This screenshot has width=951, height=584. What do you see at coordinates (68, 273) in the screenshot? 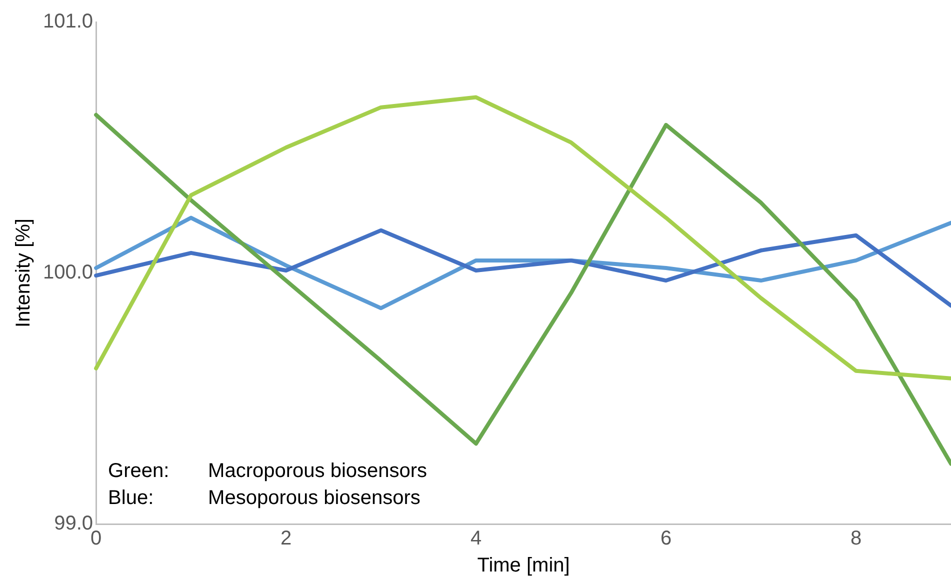
I see `y-tick-label: 100.0` at bounding box center [68, 273].